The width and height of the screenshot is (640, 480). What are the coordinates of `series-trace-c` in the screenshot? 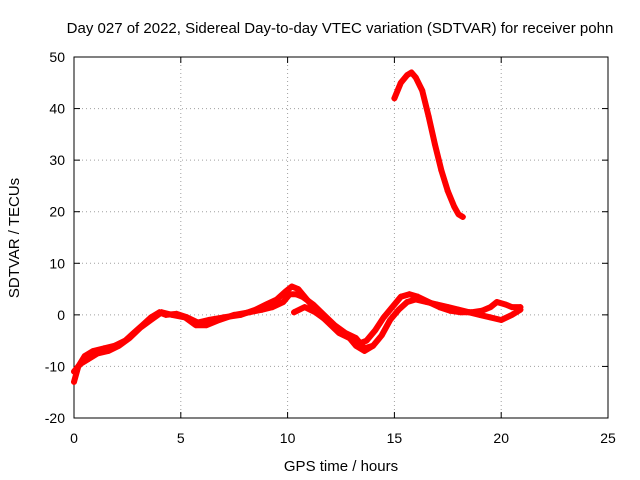 It's located at (334, 329).